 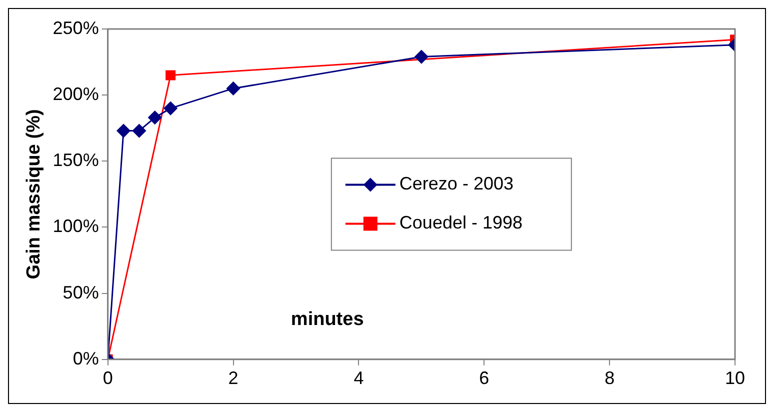 I want to click on x-tick-label: 0, so click(x=107, y=378).